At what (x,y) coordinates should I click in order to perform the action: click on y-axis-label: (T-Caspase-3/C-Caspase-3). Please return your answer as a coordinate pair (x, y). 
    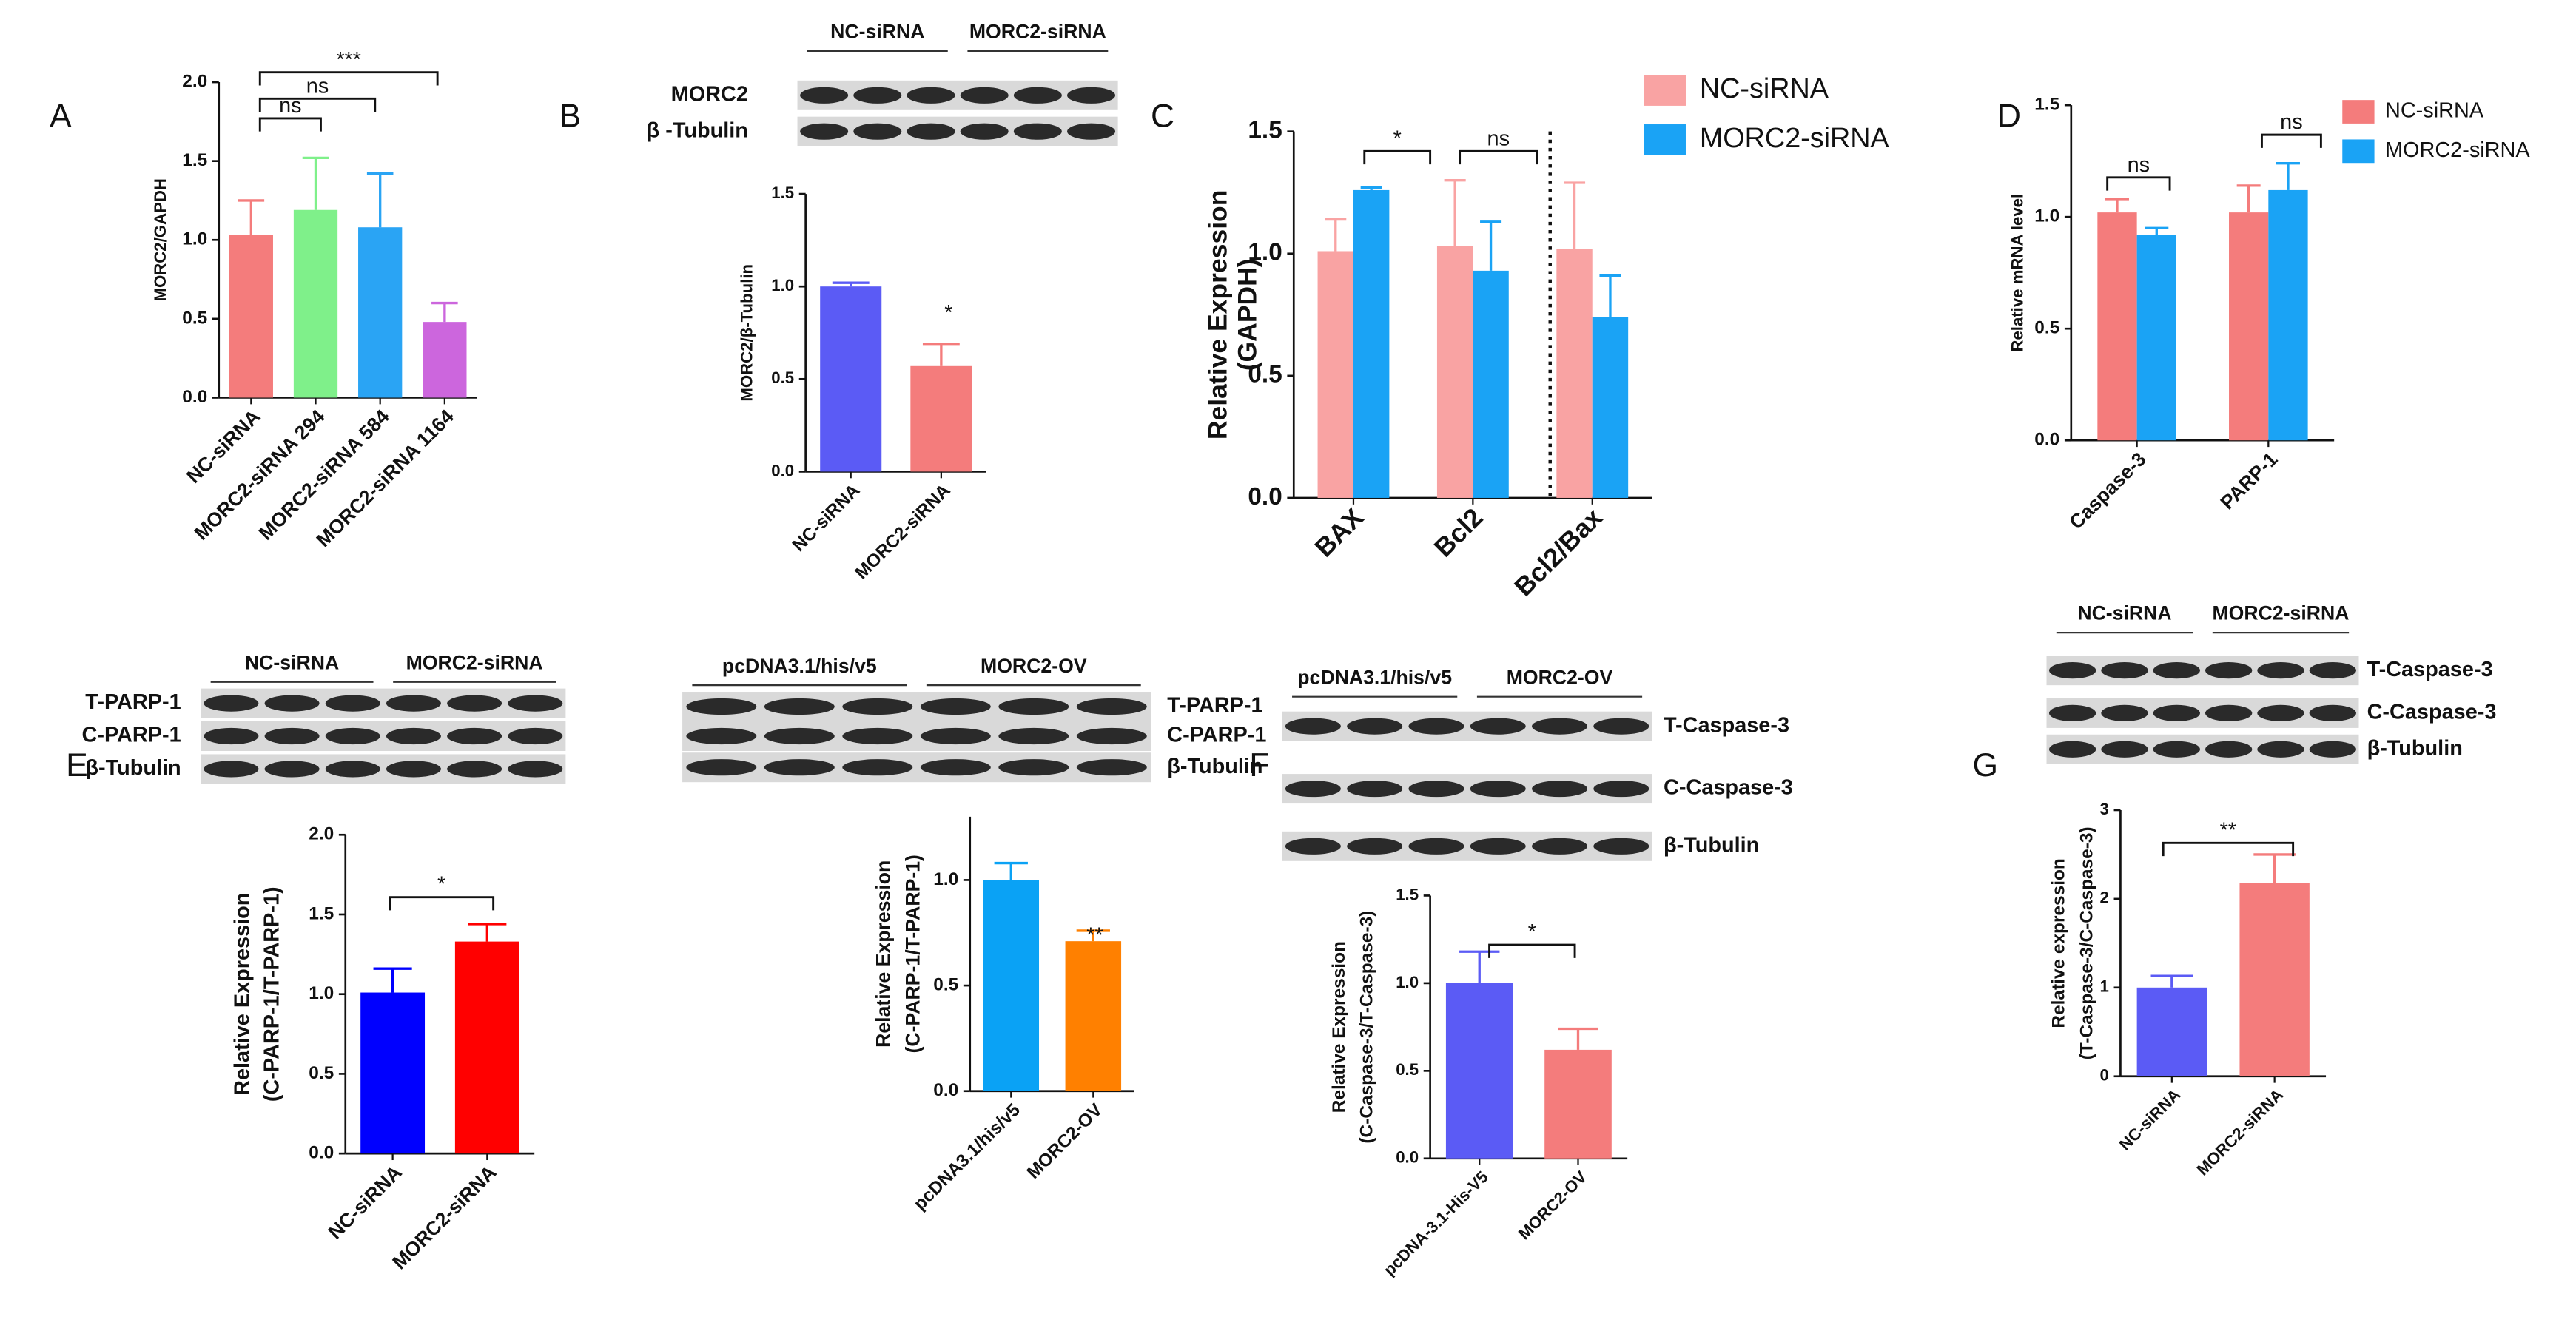
    Looking at the image, I should click on (2086, 943).